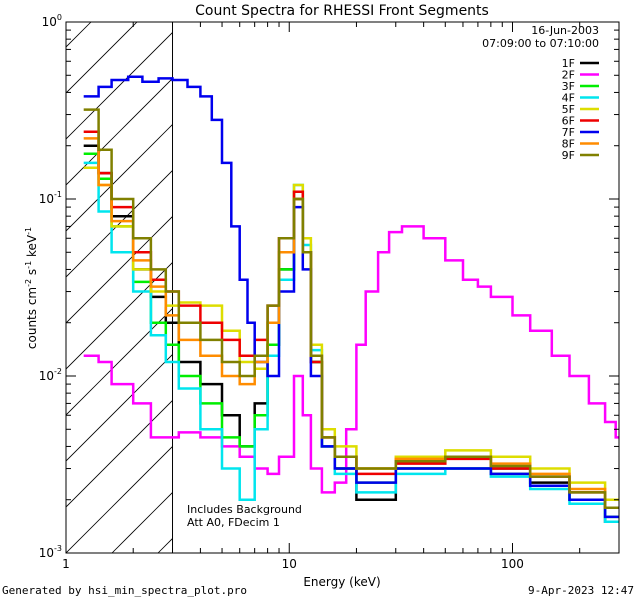  What do you see at coordinates (568, 75) in the screenshot?
I see `legend-label-2F: 2F` at bounding box center [568, 75].